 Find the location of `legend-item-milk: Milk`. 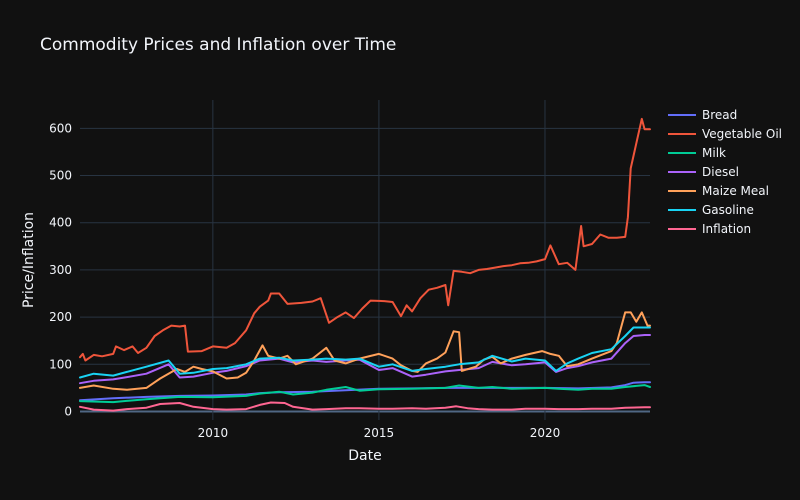

legend-item-milk: Milk is located at coordinates (697, 153).